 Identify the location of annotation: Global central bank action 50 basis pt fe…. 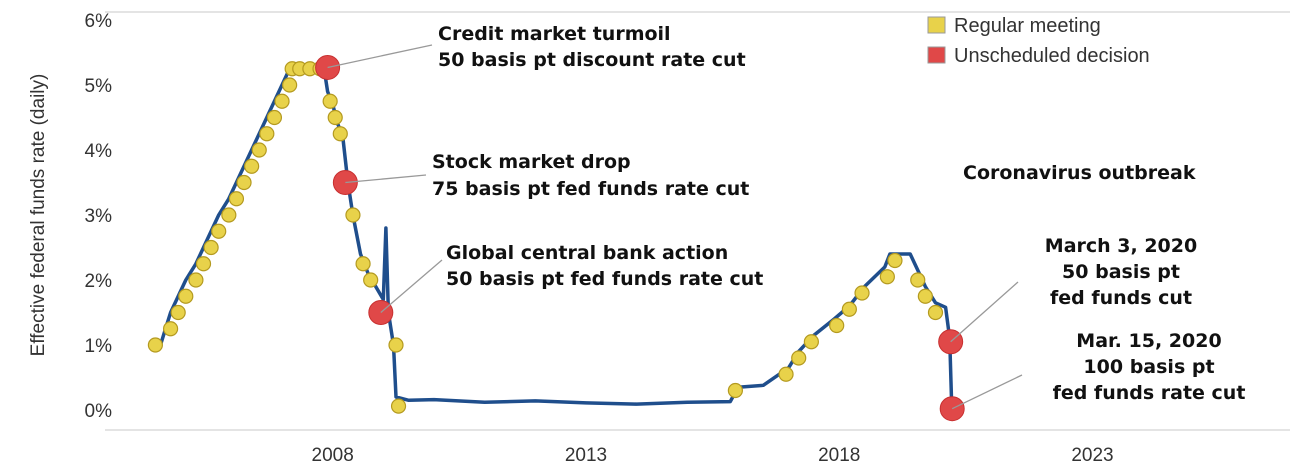
(604, 266).